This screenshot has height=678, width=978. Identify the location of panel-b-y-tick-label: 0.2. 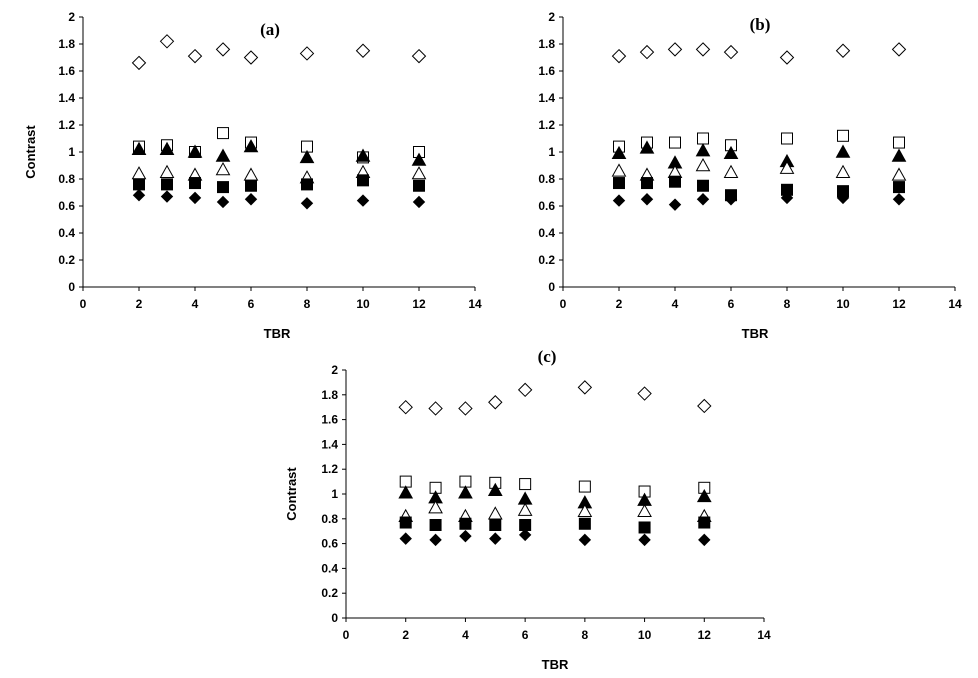
(546, 260).